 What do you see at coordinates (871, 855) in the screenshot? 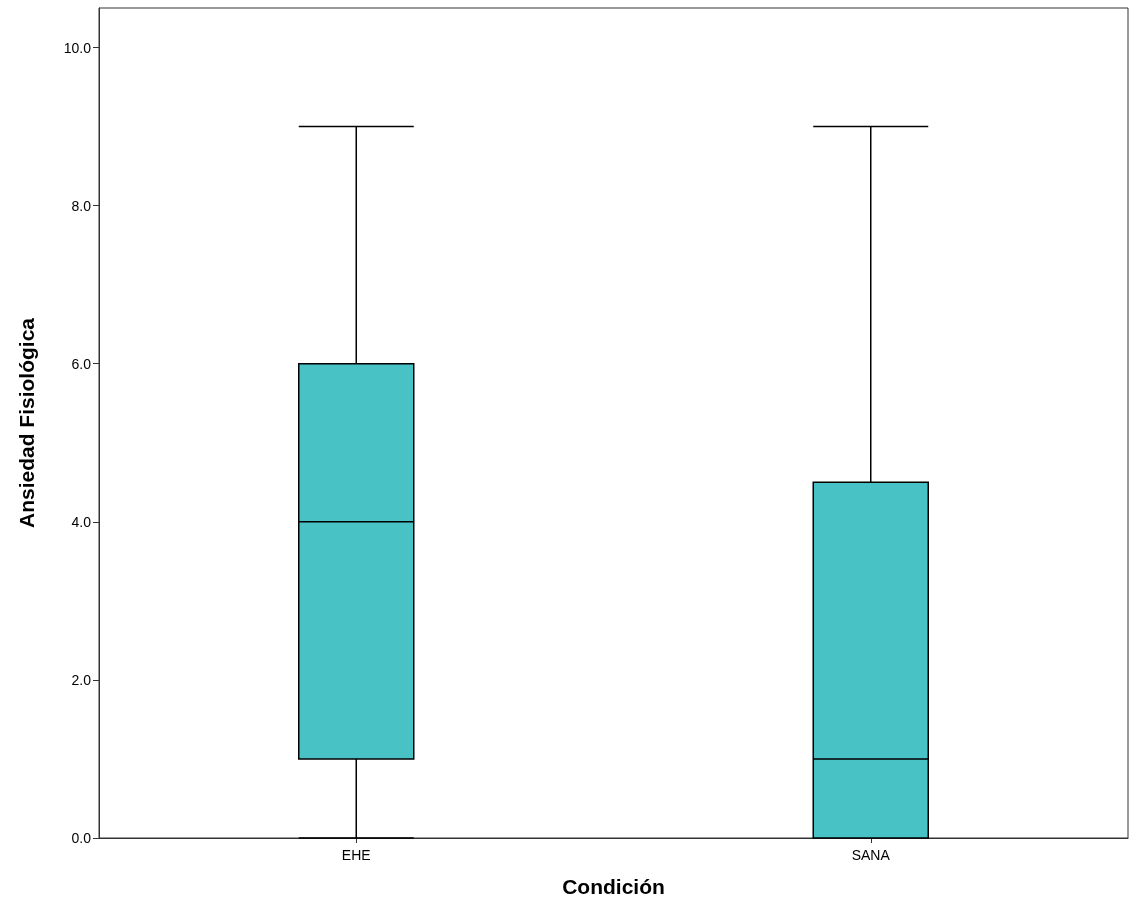
I see `x-tick-label: SANA` at bounding box center [871, 855].